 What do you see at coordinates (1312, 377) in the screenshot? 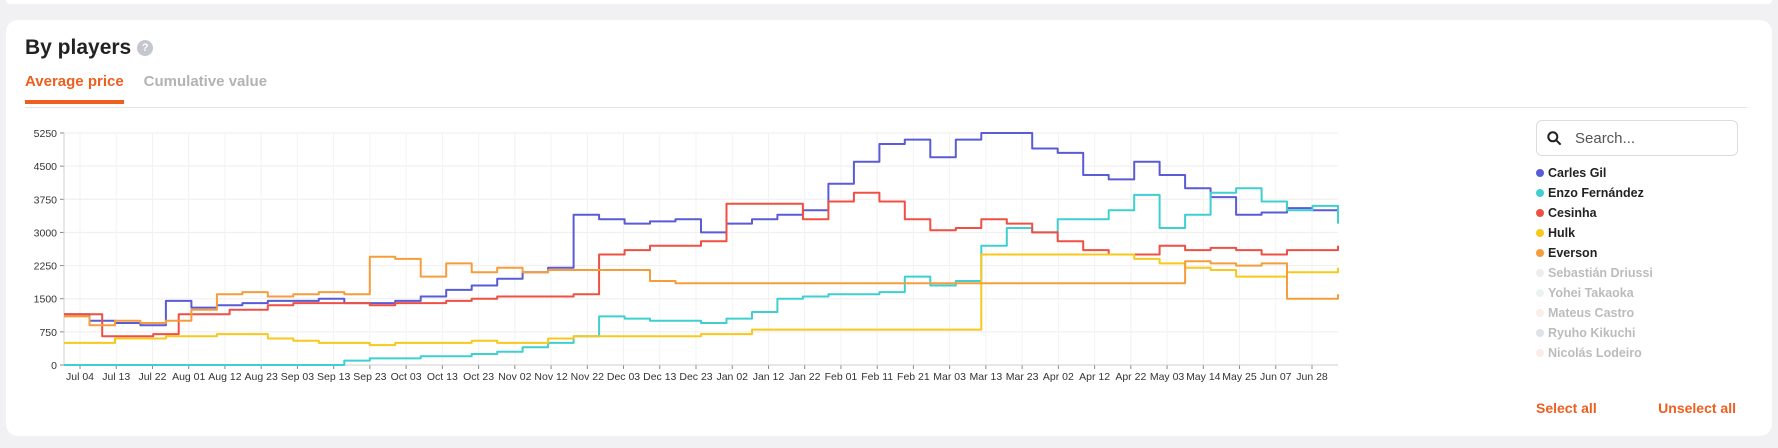
I see `x-tick-label: Jun 28` at bounding box center [1312, 377].